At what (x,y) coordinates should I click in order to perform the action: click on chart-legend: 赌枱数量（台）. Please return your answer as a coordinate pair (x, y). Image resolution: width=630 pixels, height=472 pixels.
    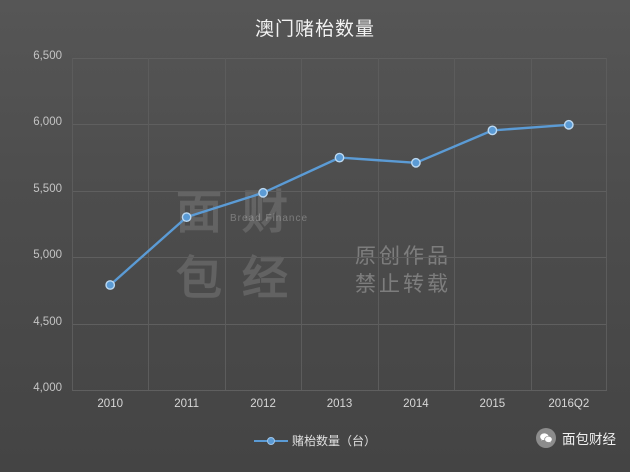
    Looking at the image, I should click on (315, 440).